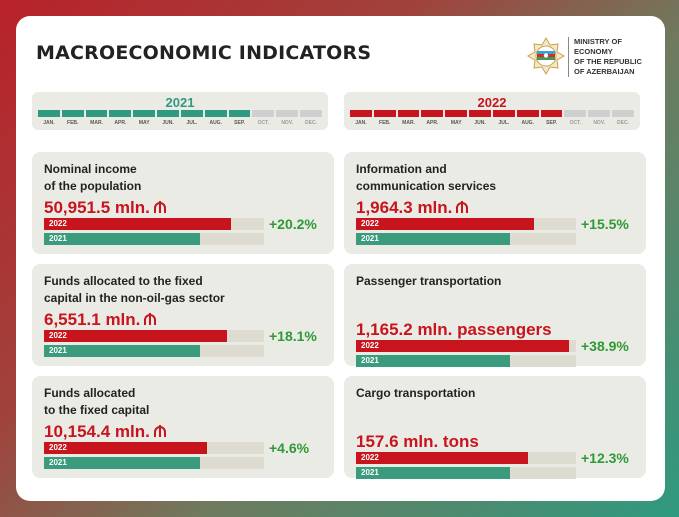 The width and height of the screenshot is (679, 517). I want to click on indicator-value: 1,964.3 mln., so click(412, 208).